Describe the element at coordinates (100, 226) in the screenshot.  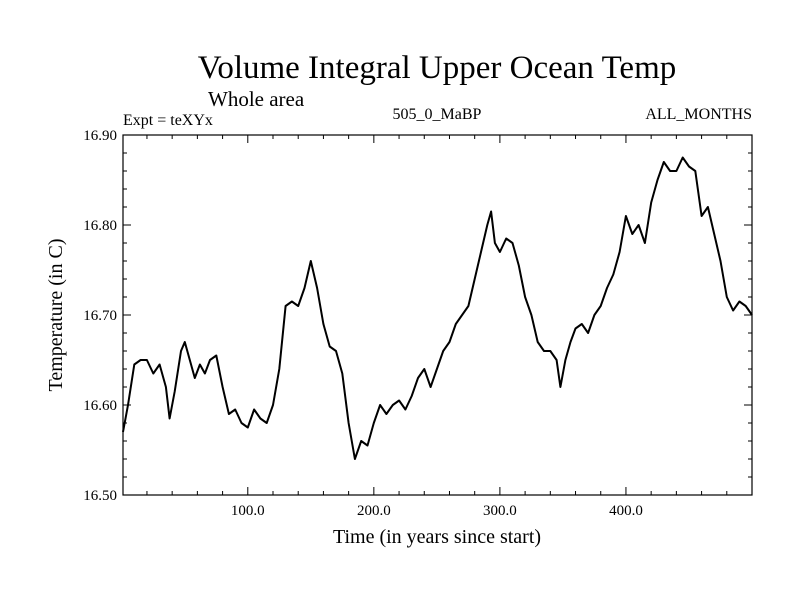
I see `y-tick-label: 16.80` at that location.